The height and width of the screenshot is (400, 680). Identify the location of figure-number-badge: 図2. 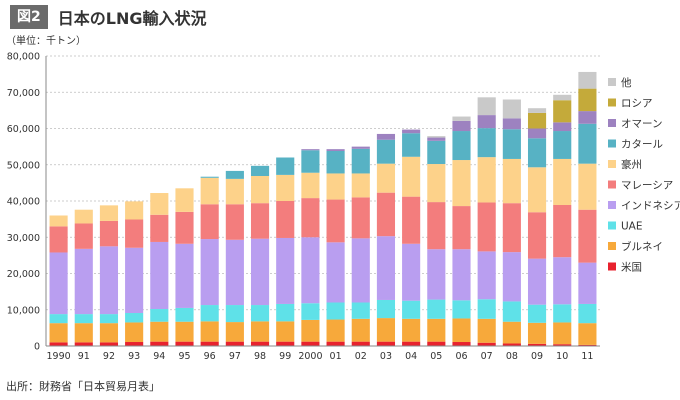
(29, 17).